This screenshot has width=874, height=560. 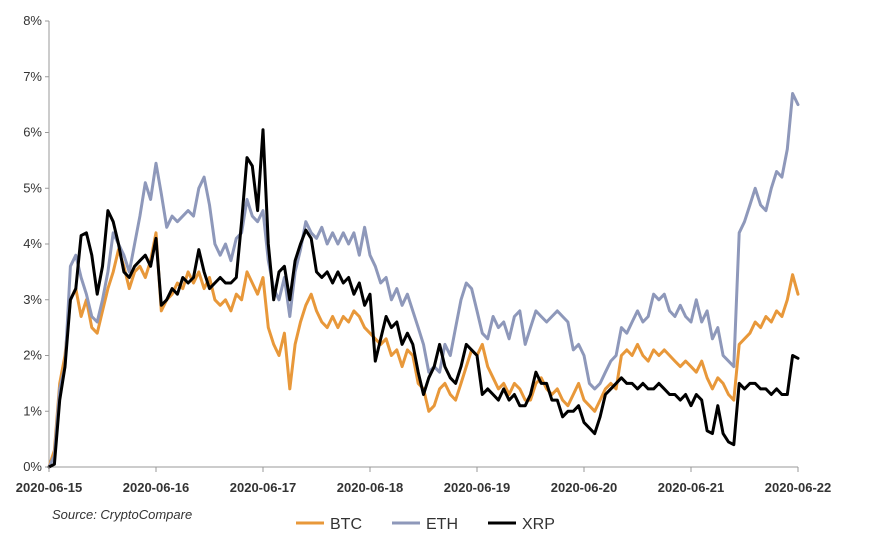 I want to click on source-note: Source: CryptoCompare, so click(x=122, y=514).